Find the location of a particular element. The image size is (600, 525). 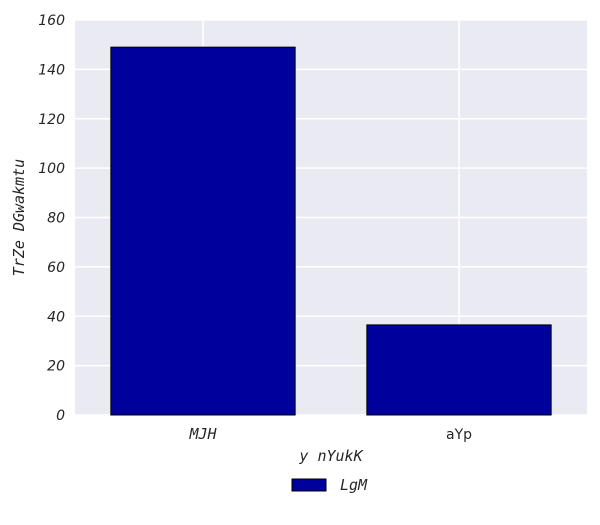

x-tick-label: aYp is located at coordinates (459, 435).